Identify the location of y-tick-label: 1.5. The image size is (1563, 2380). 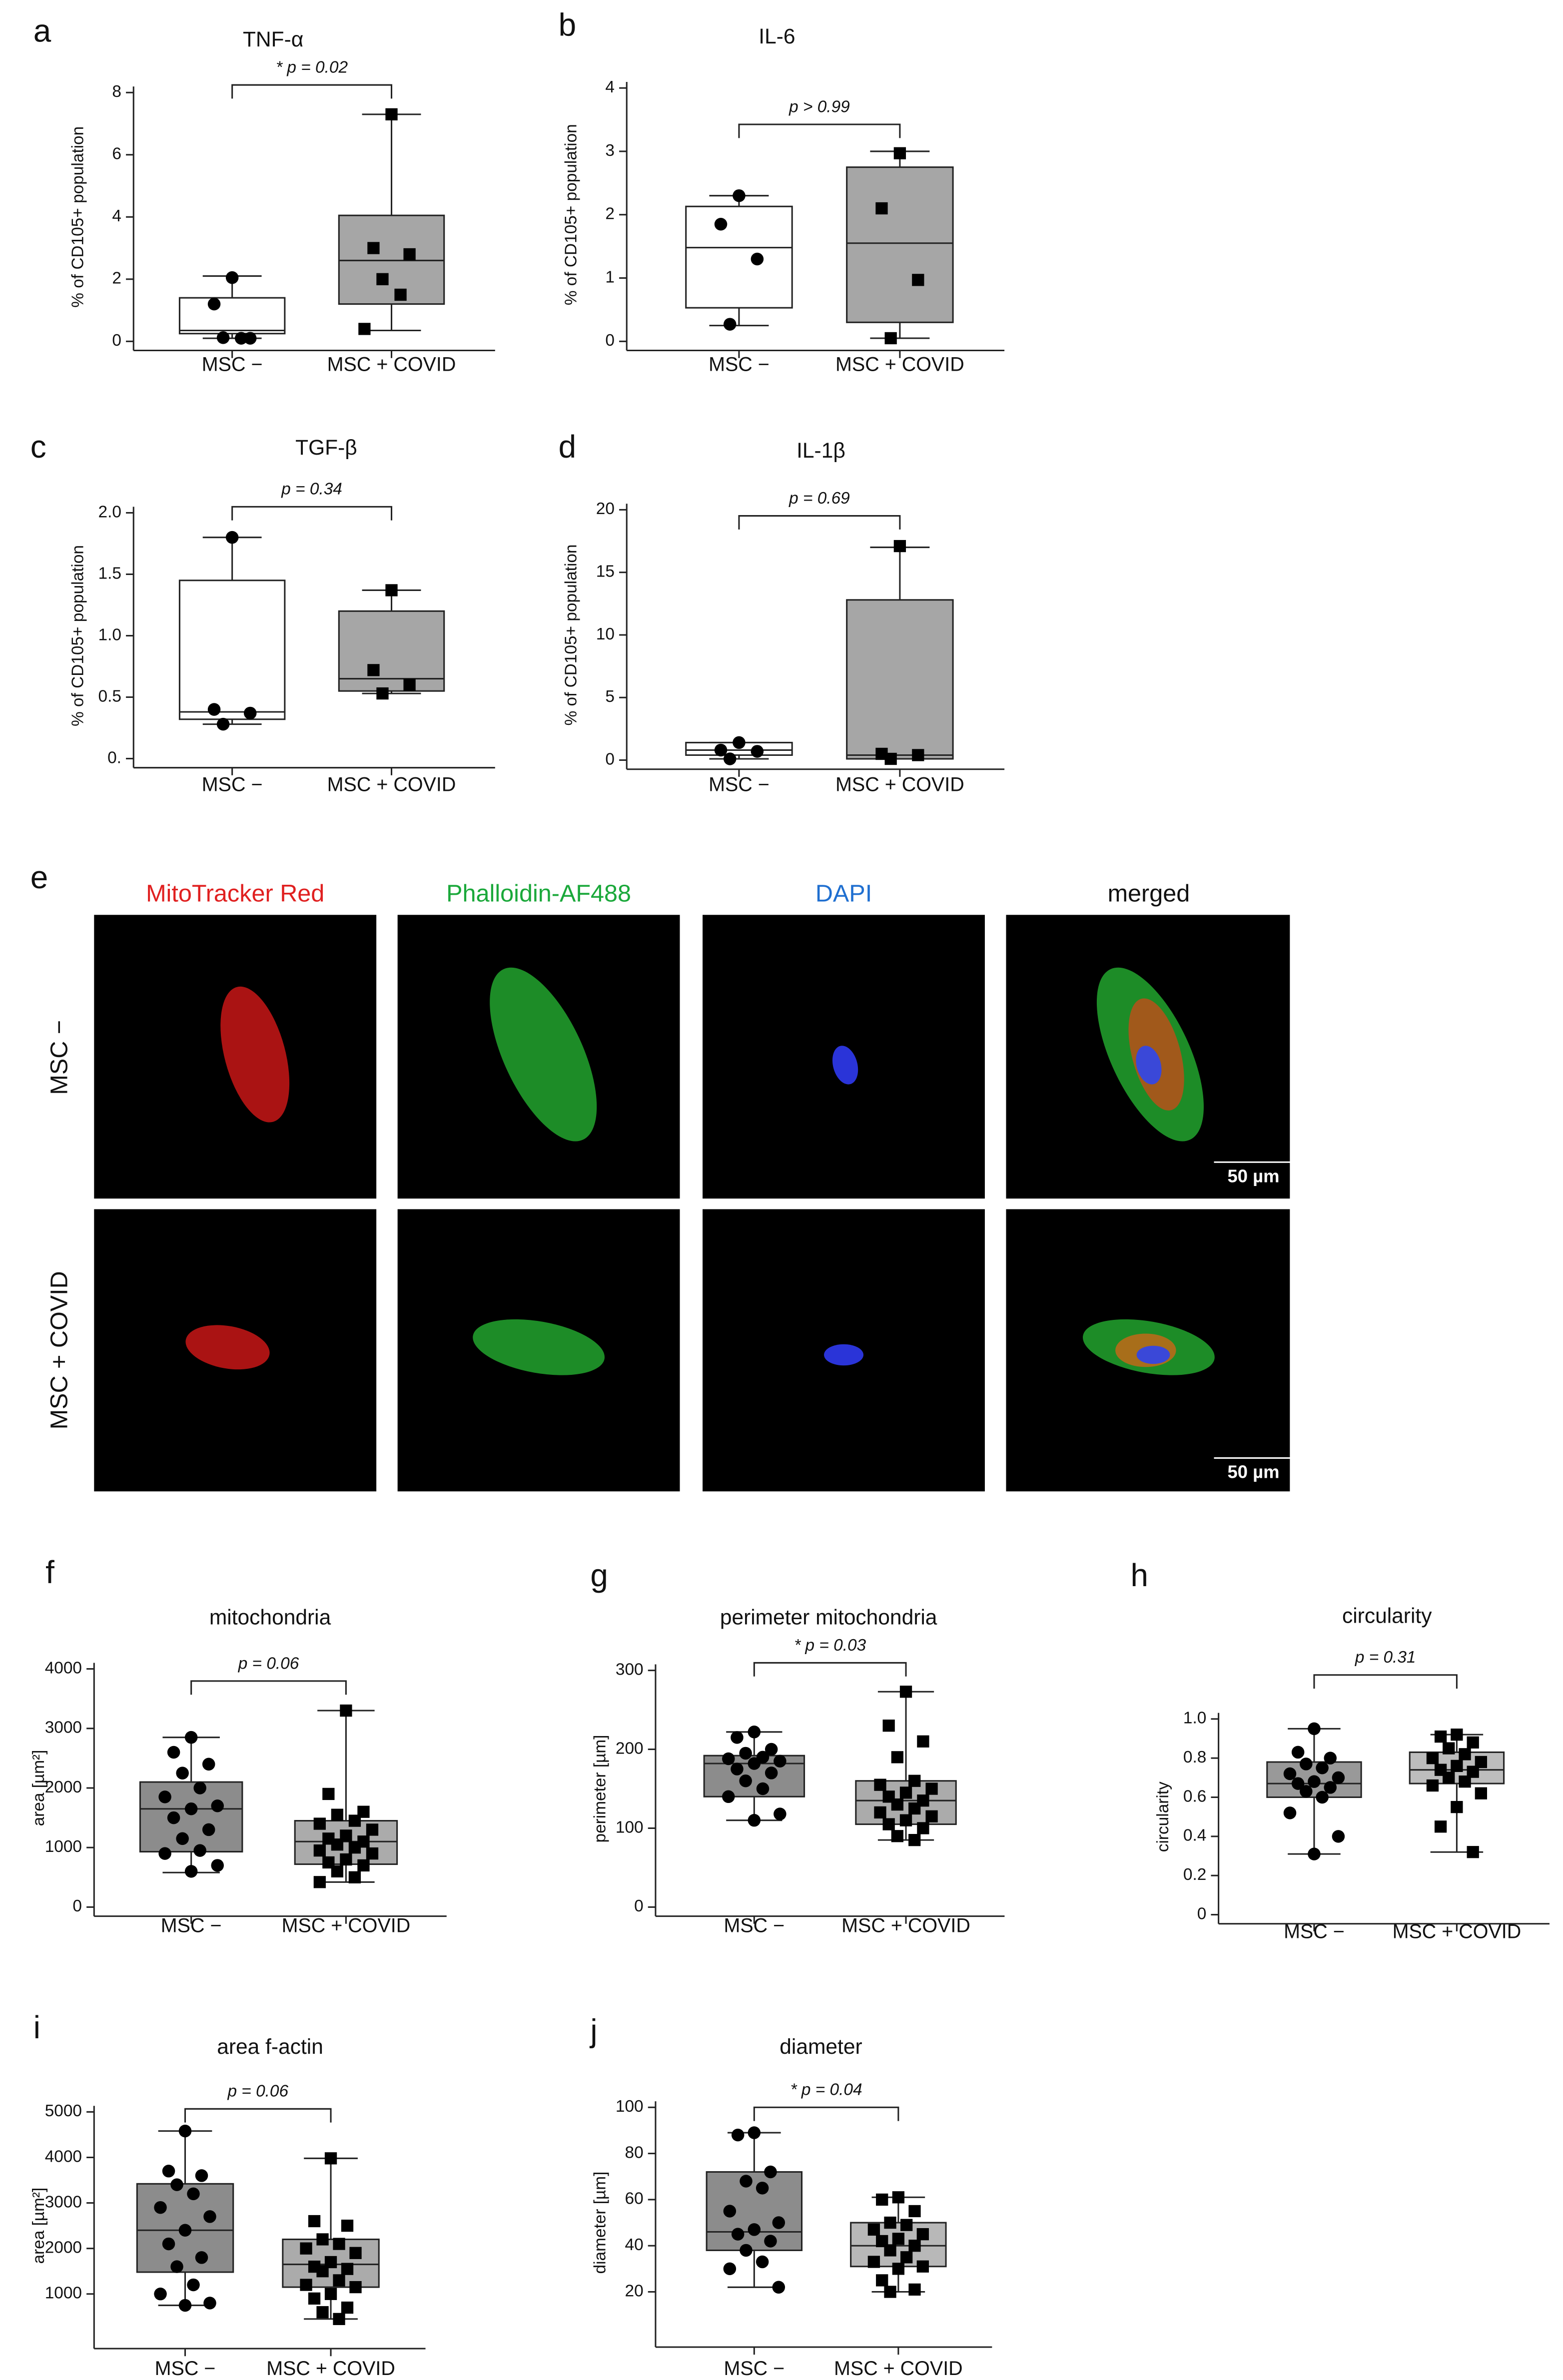
(109, 574).